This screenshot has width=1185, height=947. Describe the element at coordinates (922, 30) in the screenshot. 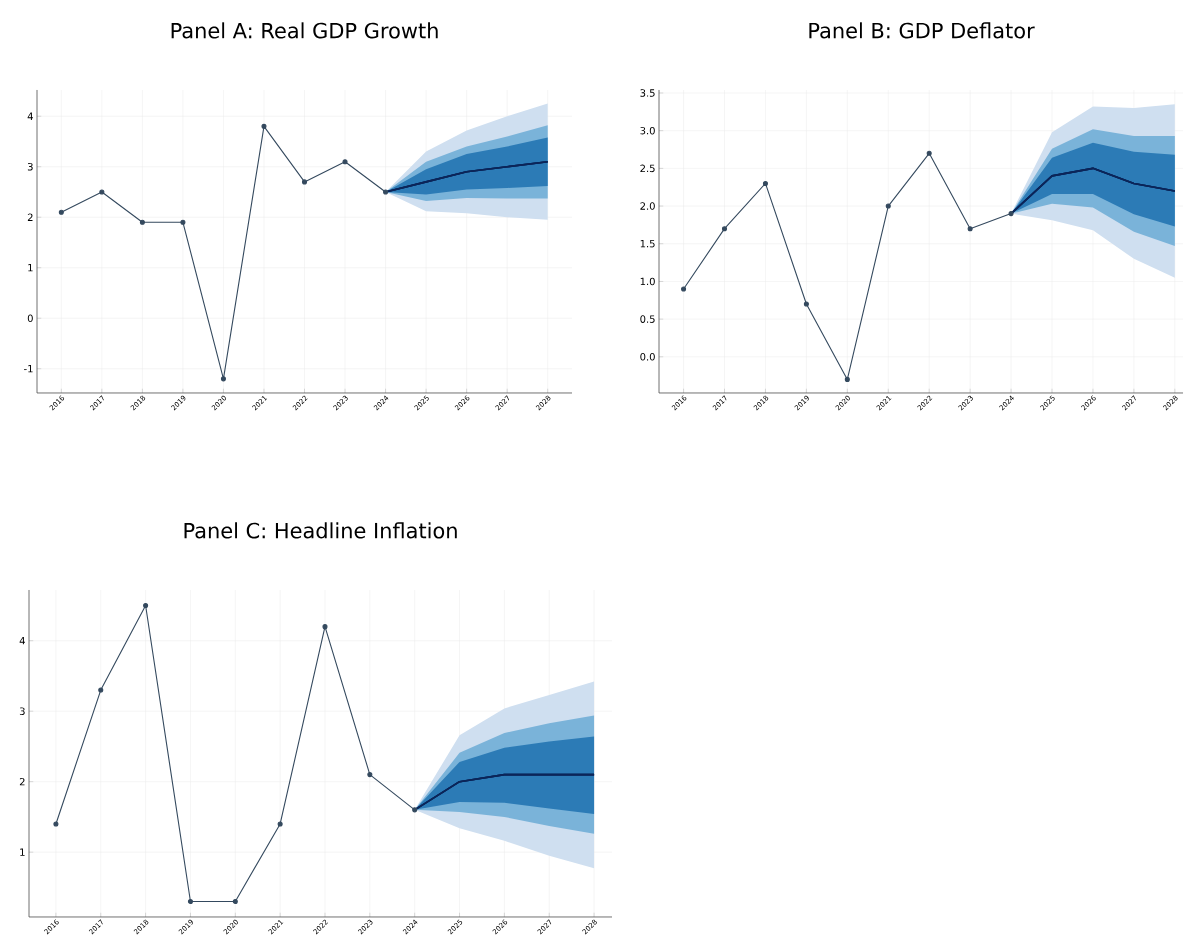

I see `chart-title: Panel B: GDP Deflator` at that location.